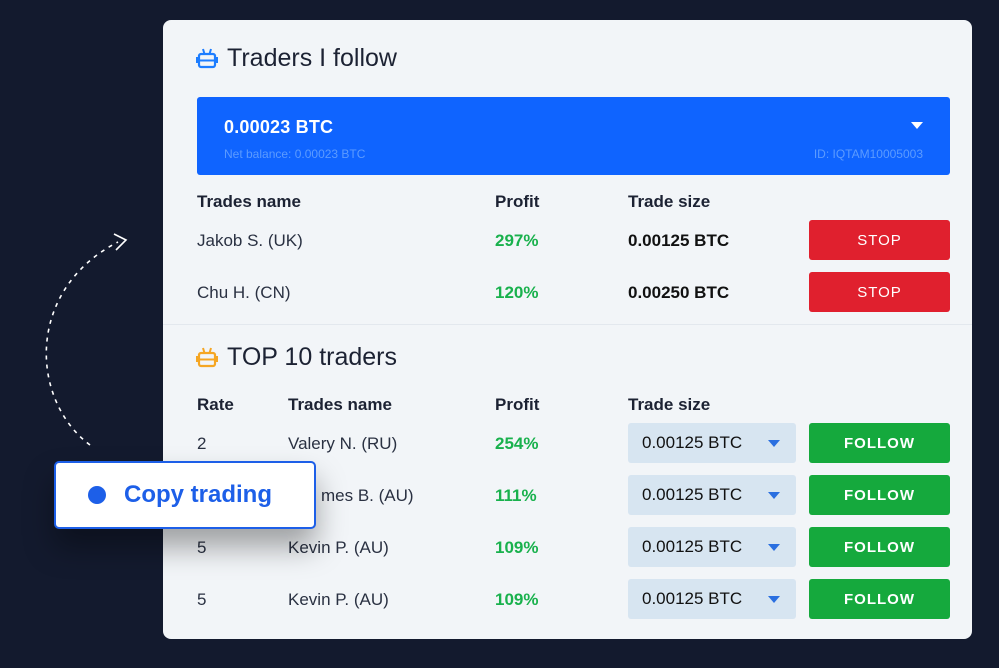 The height and width of the screenshot is (668, 999). What do you see at coordinates (517, 292) in the screenshot?
I see `trader-profit: 120%` at bounding box center [517, 292].